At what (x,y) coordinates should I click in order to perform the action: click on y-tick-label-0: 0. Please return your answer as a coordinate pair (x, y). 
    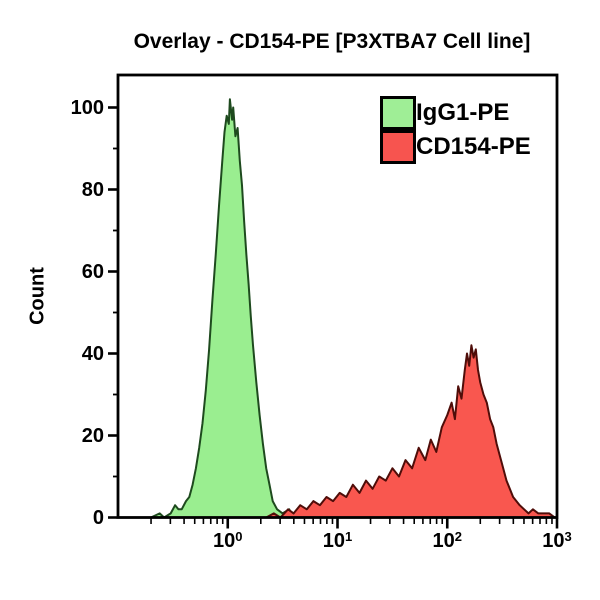
    Looking at the image, I should click on (98, 517).